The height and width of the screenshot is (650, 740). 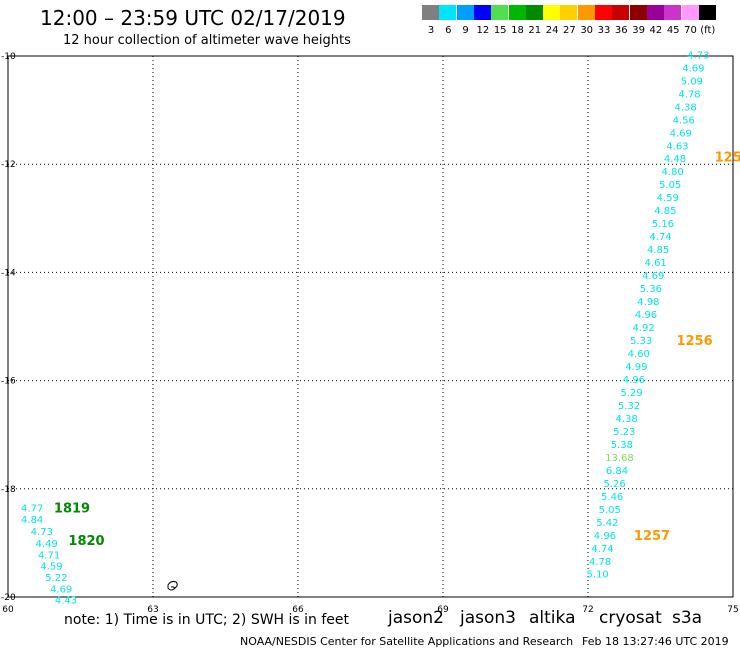 What do you see at coordinates (684, 120) in the screenshot?
I see `wave-height-value: 4.56` at bounding box center [684, 120].